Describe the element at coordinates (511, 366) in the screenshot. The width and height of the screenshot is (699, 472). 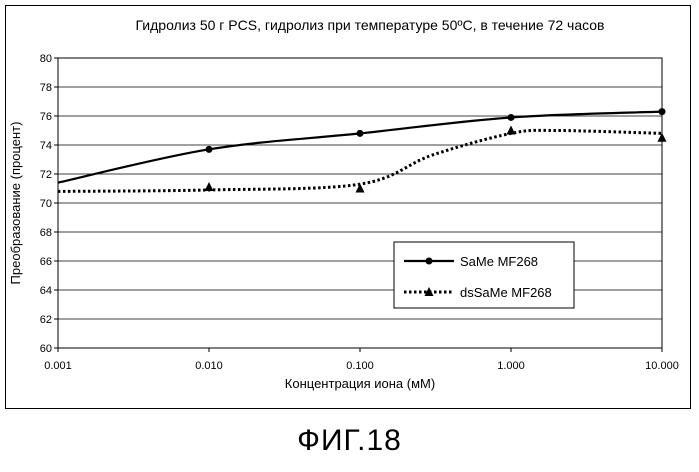
I see `x-tick-label: 1.000` at that location.